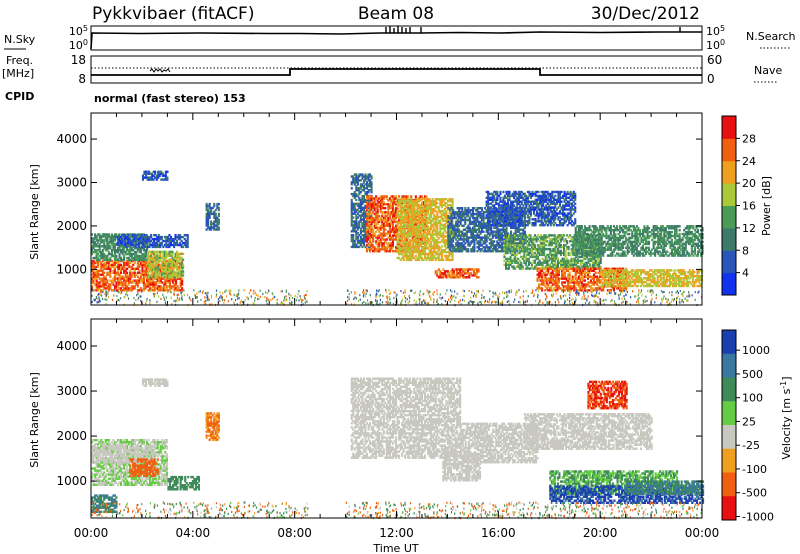 The image size is (800, 554). What do you see at coordinates (294, 533) in the screenshot?
I see `time-tick-label: 08:00` at bounding box center [294, 533].